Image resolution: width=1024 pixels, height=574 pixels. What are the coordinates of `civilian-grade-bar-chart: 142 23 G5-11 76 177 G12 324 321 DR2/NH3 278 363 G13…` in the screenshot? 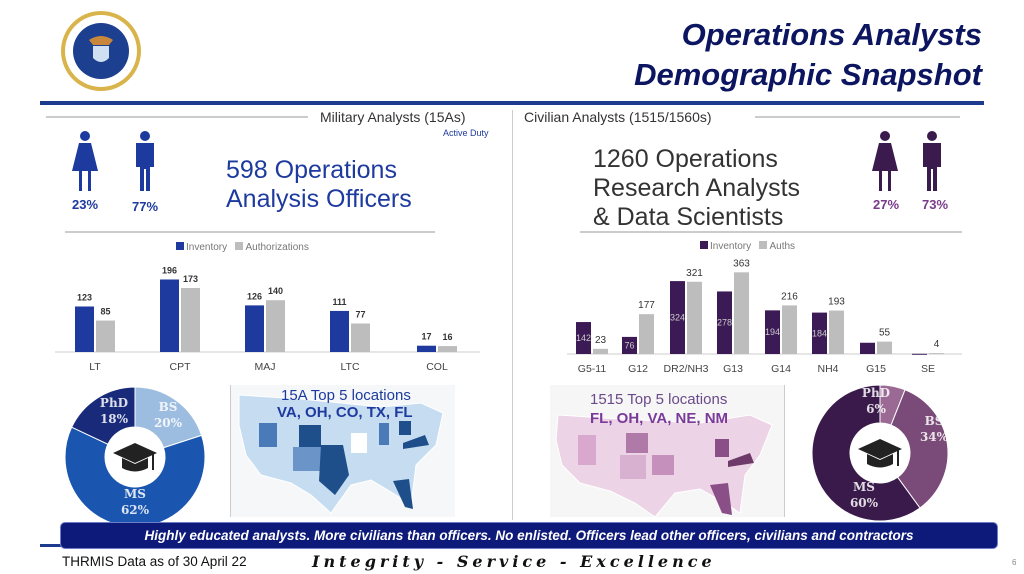 It's located at (764, 316).